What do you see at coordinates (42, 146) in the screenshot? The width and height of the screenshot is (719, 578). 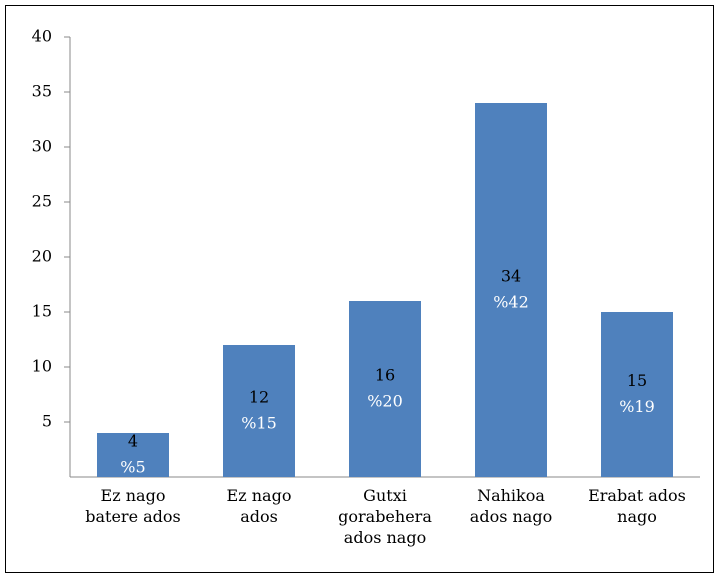 I see `y-tick-label: 30` at bounding box center [42, 146].